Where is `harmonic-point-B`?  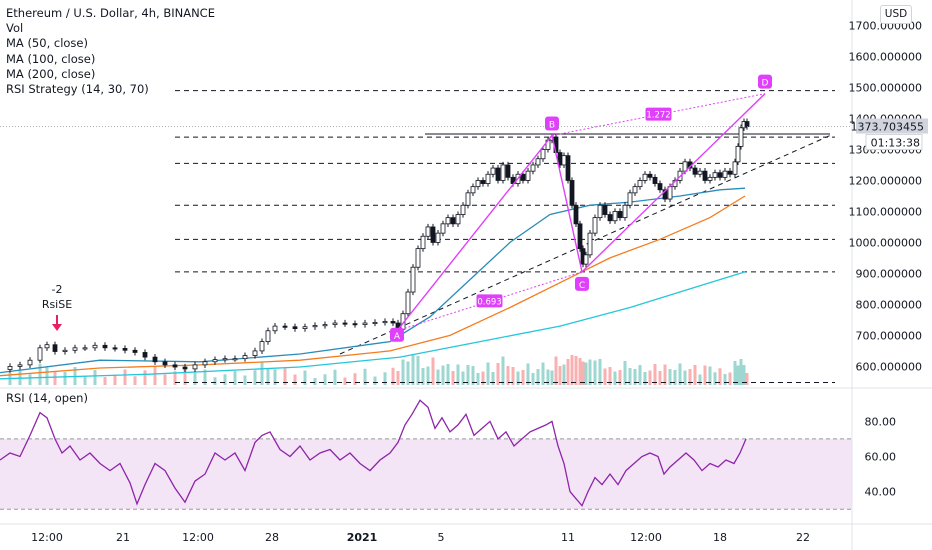 harmonic-point-B is located at coordinates (552, 123).